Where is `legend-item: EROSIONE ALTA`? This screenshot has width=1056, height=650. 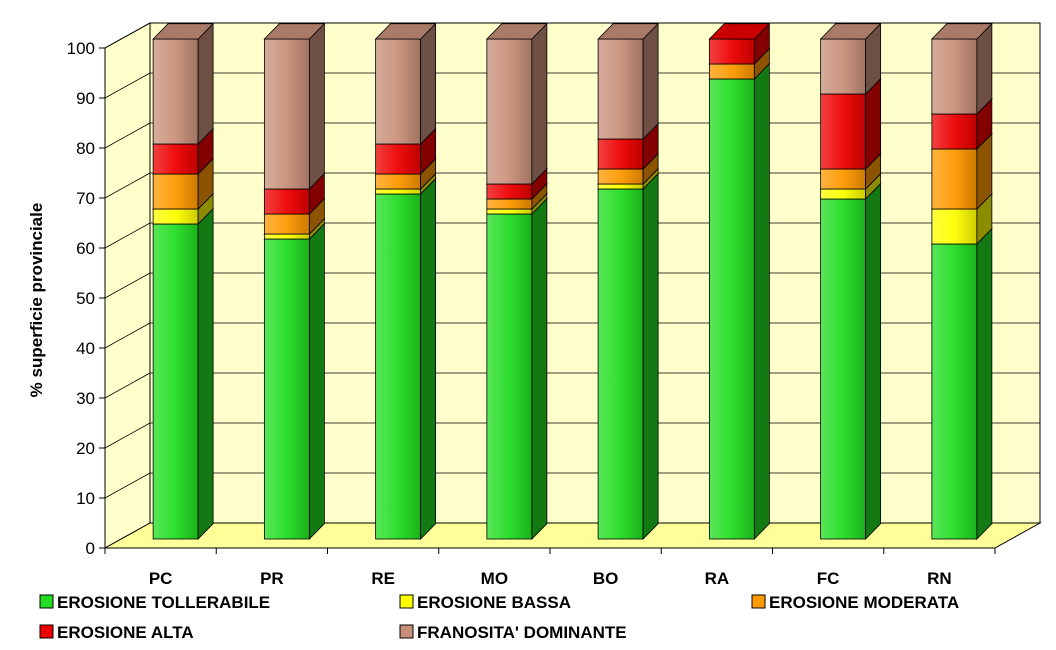 legend-item: EROSIONE ALTA is located at coordinates (116, 632).